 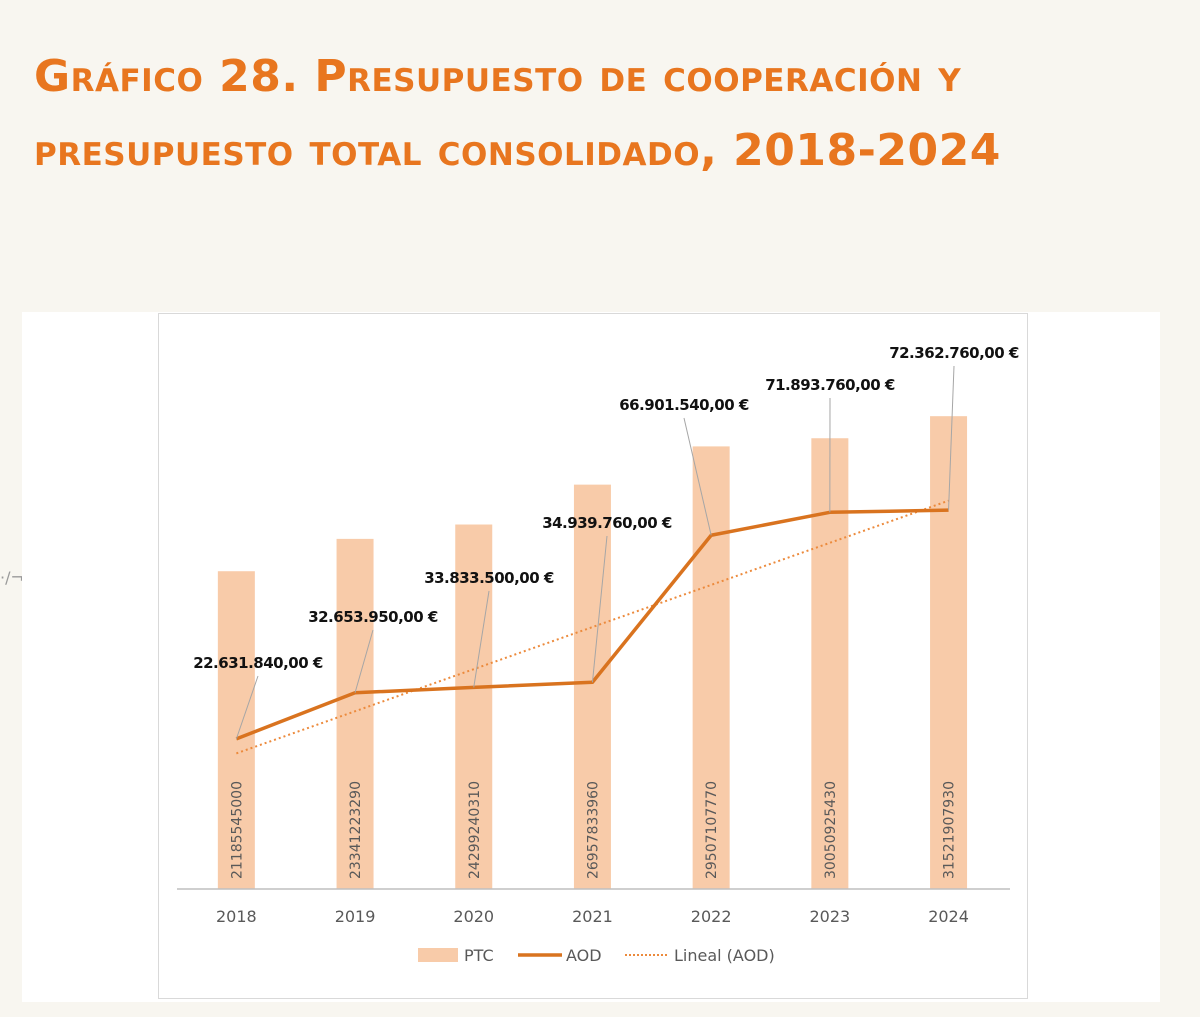 I want to click on aod-value-label: 22.631.840,00 €, so click(x=258, y=663).